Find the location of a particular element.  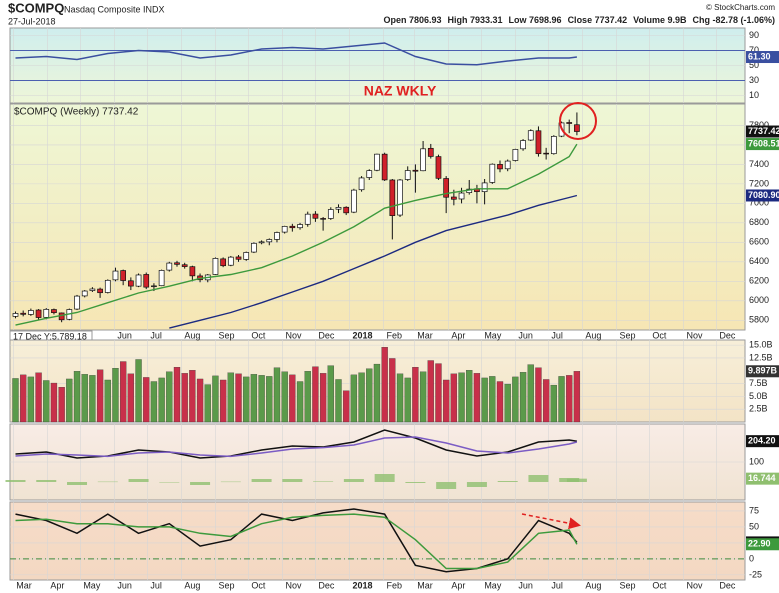

panel-title: $COMPQ (Weekly) 7737.42 is located at coordinates (76, 112).